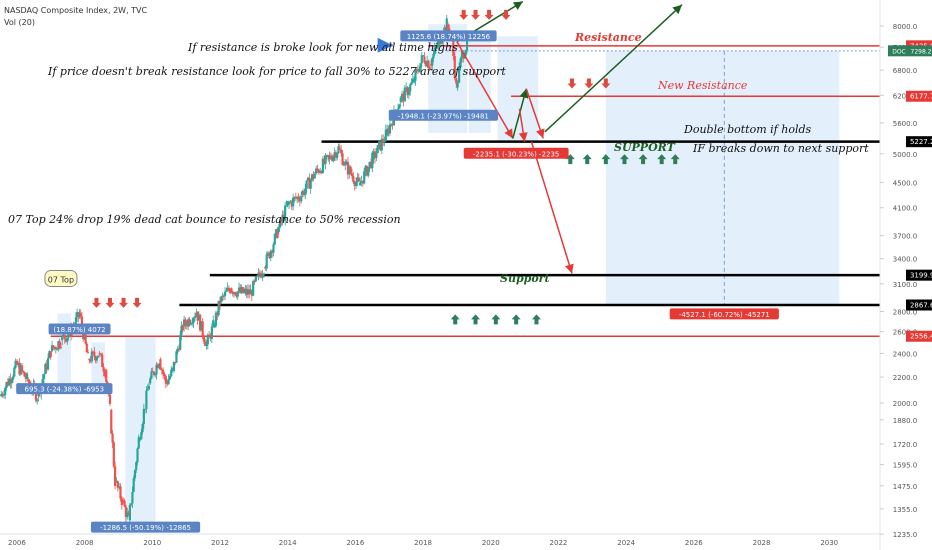  Describe the element at coordinates (919, 275) in the screenshot. I see `price-tag-3199-bg` at that location.